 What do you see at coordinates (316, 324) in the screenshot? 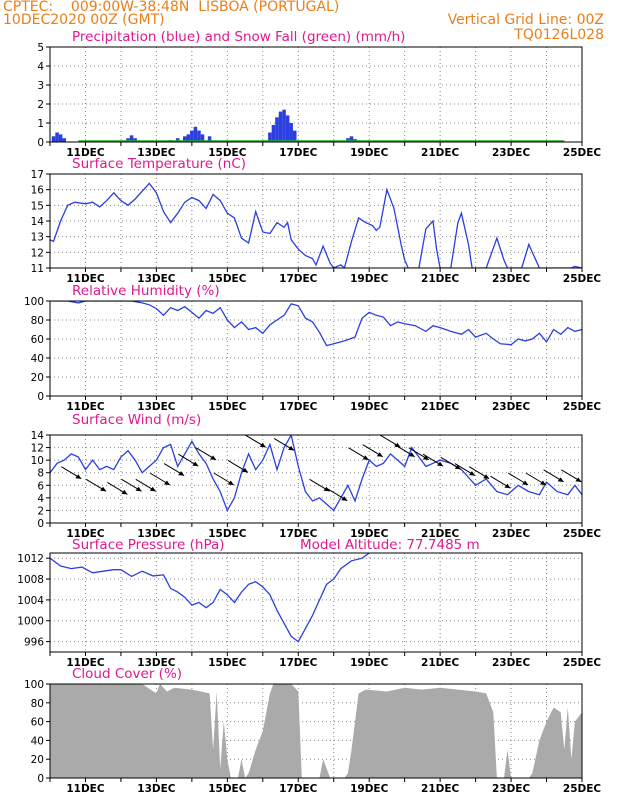
I see `series-line-rh` at bounding box center [316, 324].